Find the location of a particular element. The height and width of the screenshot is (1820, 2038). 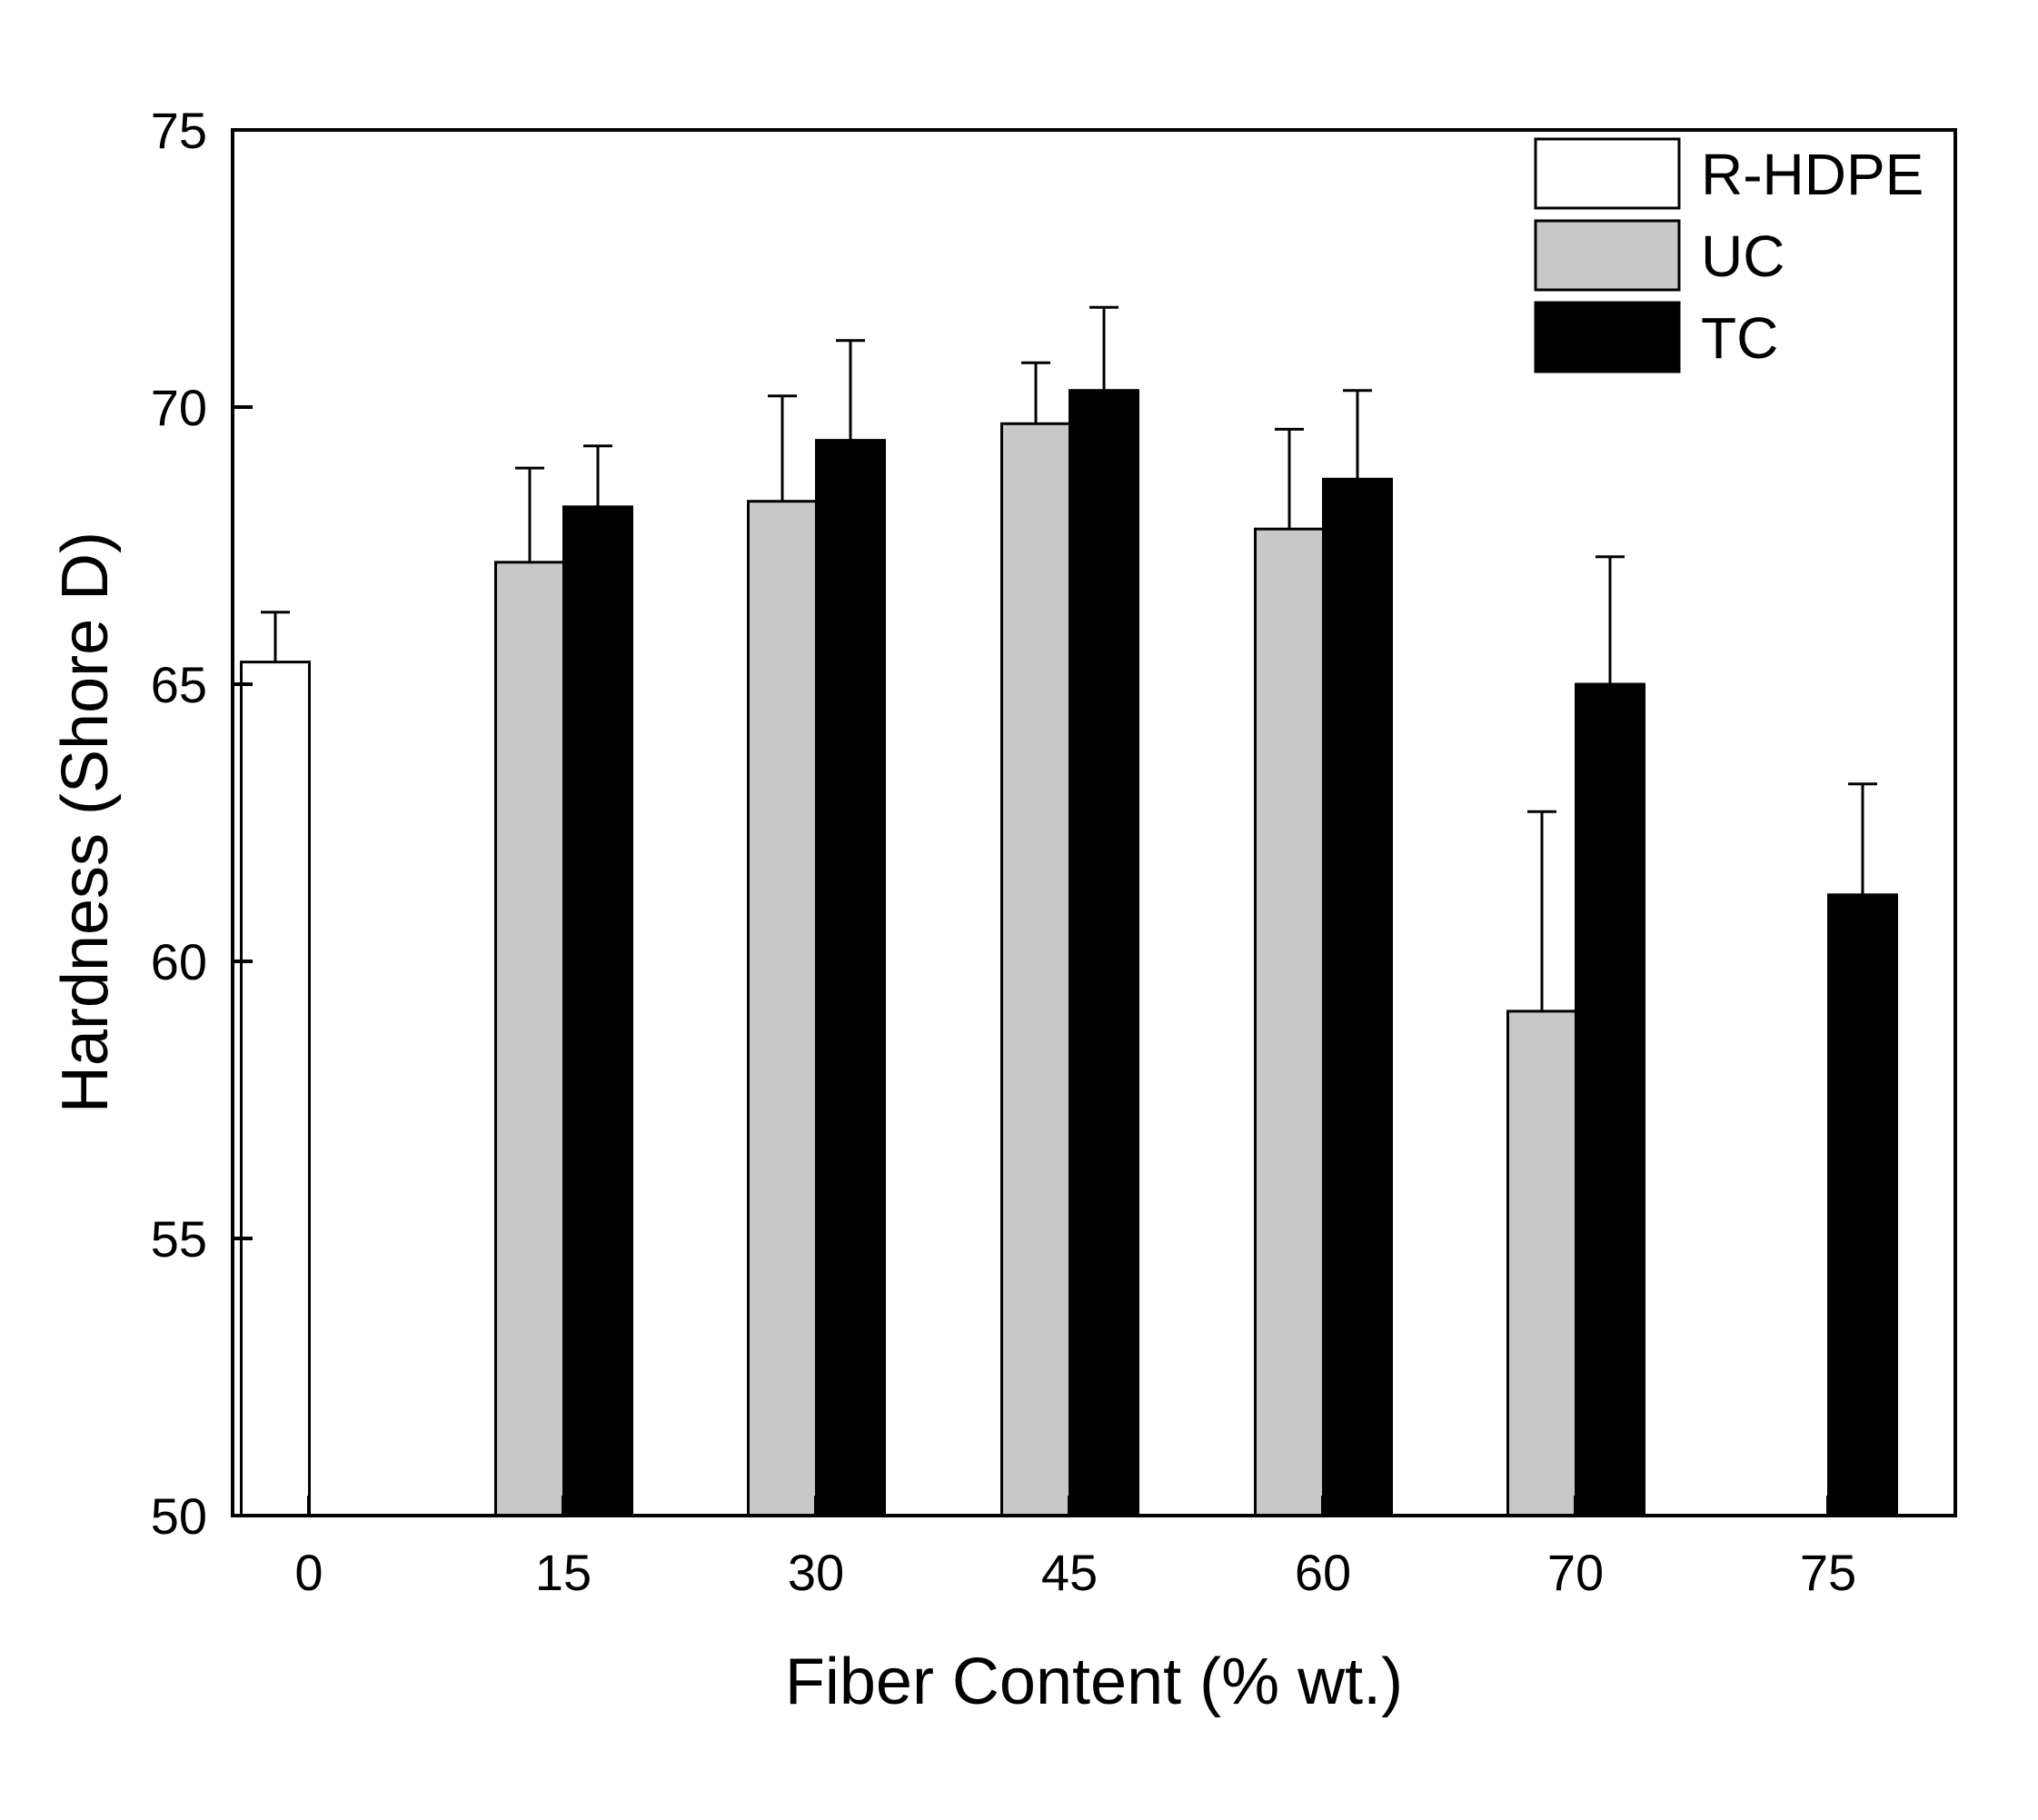

x-tick-label-0: 0 is located at coordinates (308, 1573).